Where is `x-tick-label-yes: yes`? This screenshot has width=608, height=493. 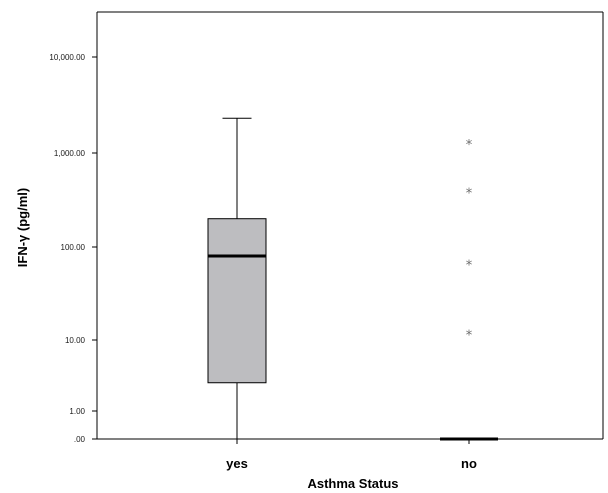 x-tick-label-yes: yes is located at coordinates (237, 463).